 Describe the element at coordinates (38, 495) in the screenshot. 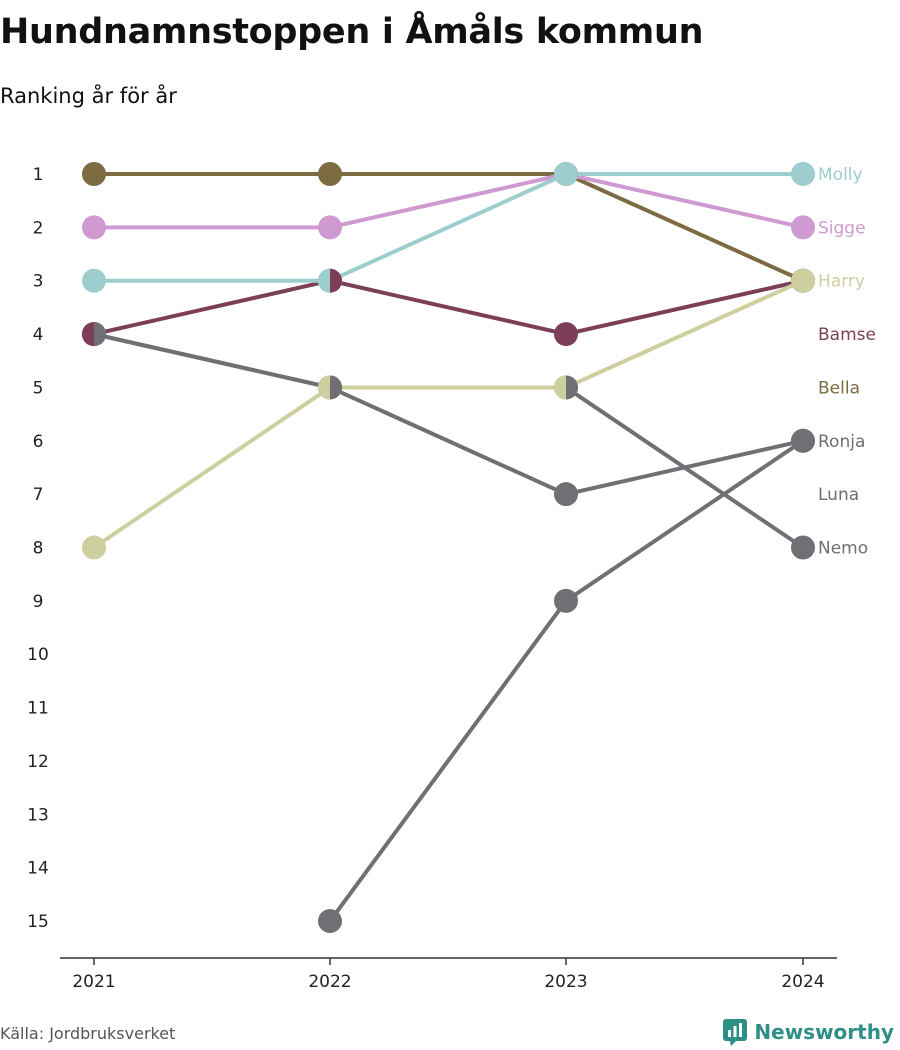

I see `y-tick-label: 7` at that location.